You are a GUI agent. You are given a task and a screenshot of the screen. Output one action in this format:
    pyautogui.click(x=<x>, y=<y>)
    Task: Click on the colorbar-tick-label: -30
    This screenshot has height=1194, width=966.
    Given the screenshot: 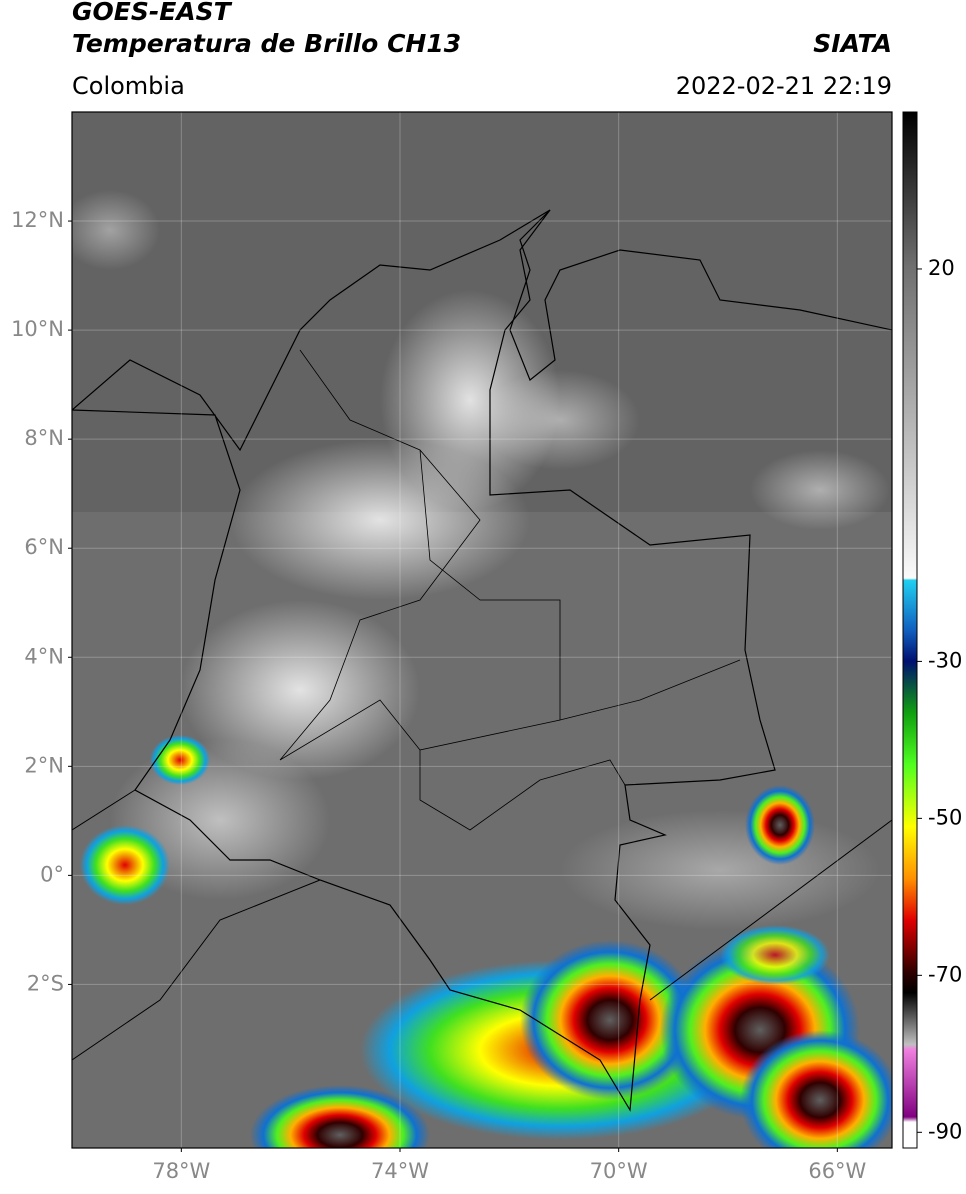 What is the action you would take?
    pyautogui.click(x=945, y=660)
    